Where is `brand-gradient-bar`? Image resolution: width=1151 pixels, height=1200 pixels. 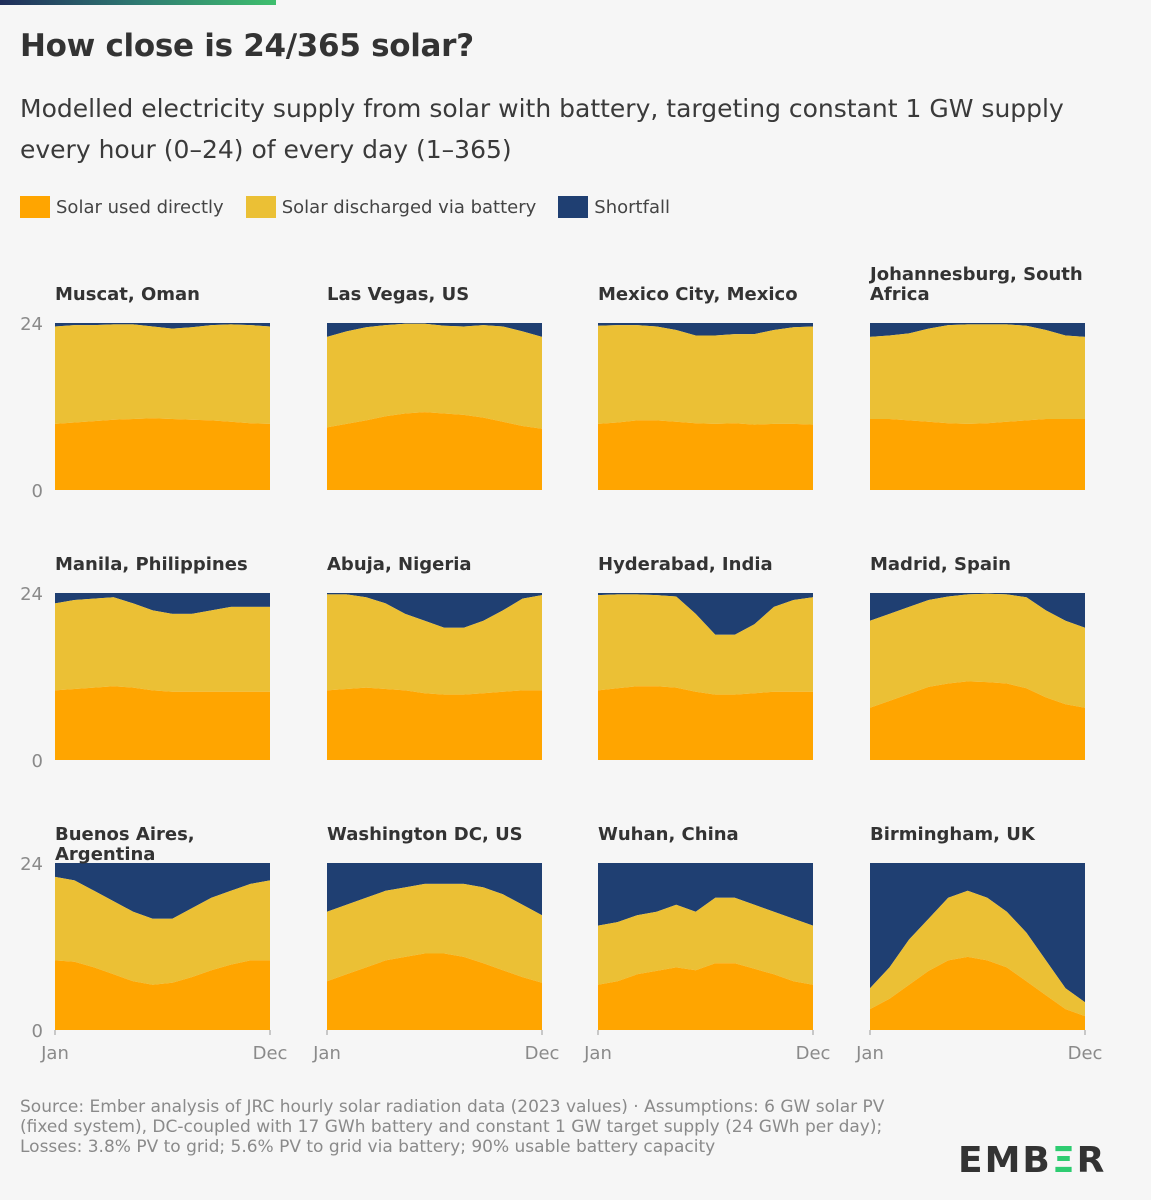
brand-gradient-bar is located at coordinates (138, 2).